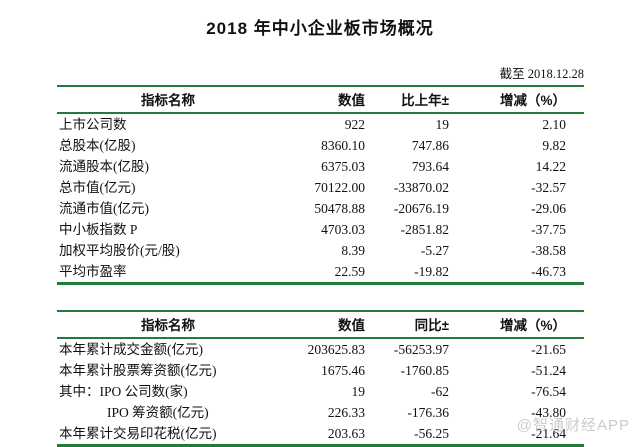 The width and height of the screenshot is (640, 447). What do you see at coordinates (104, 208) in the screenshot?
I see `row-label: 流通市值(亿元)` at bounding box center [104, 208].